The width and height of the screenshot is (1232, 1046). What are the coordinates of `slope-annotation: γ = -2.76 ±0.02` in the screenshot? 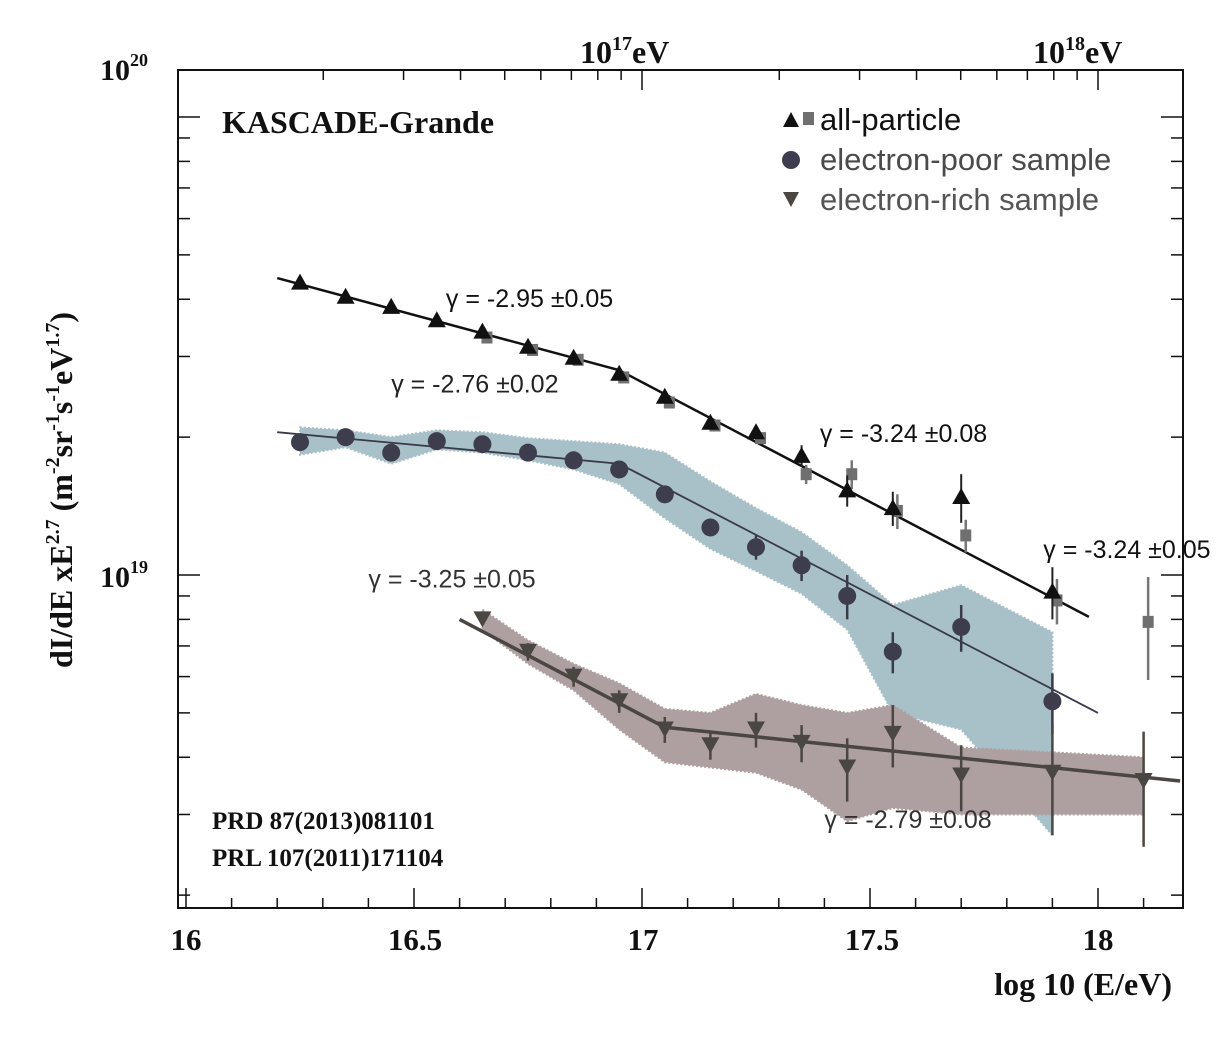 It's located at (474, 385).